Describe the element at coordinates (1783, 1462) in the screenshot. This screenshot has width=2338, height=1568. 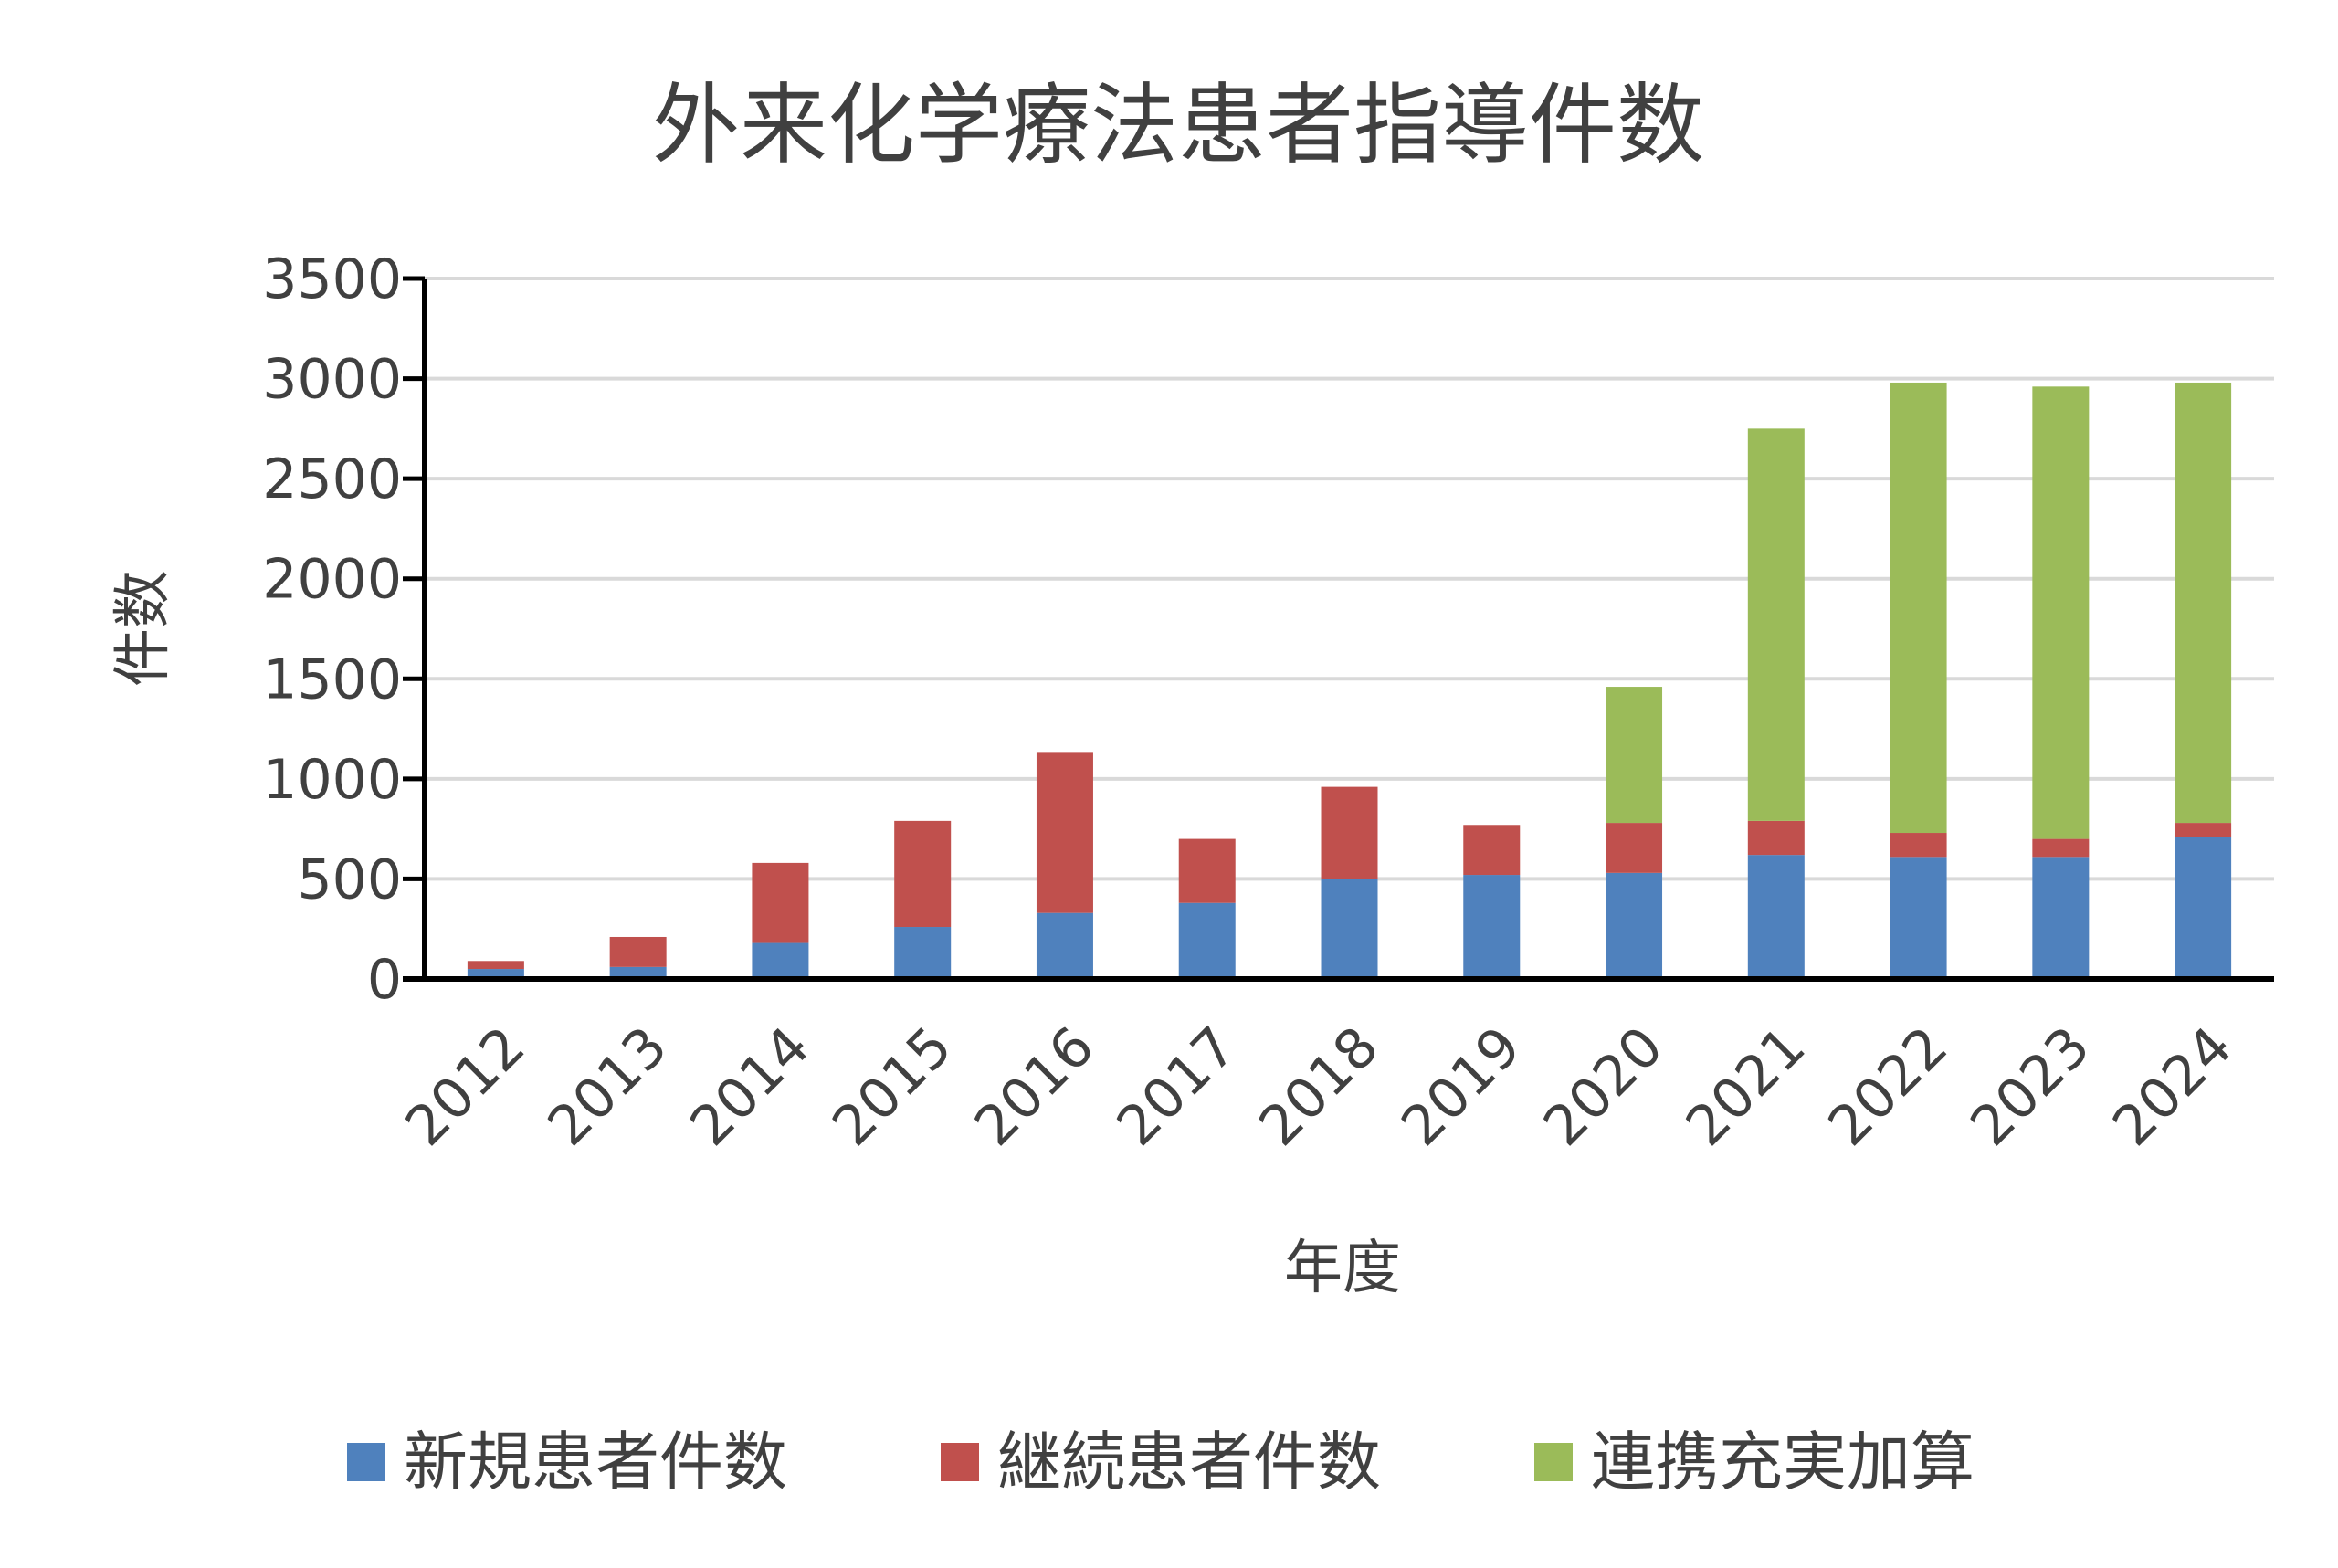
I see `legend-label: 連携充実加算` at that location.